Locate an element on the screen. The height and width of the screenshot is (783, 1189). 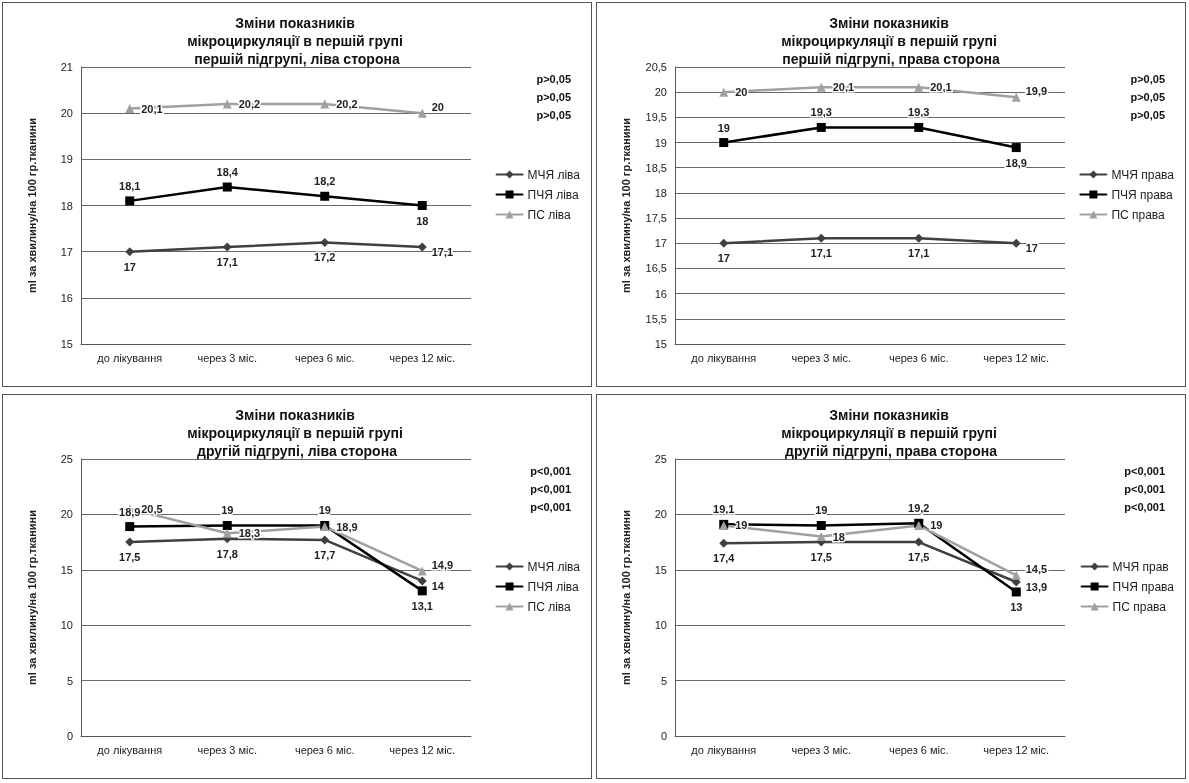
chart-title: Зміни показників мікроциркуляції в першій групі другій підгрупі, ліва сторона is located at coordinates (297, 433).